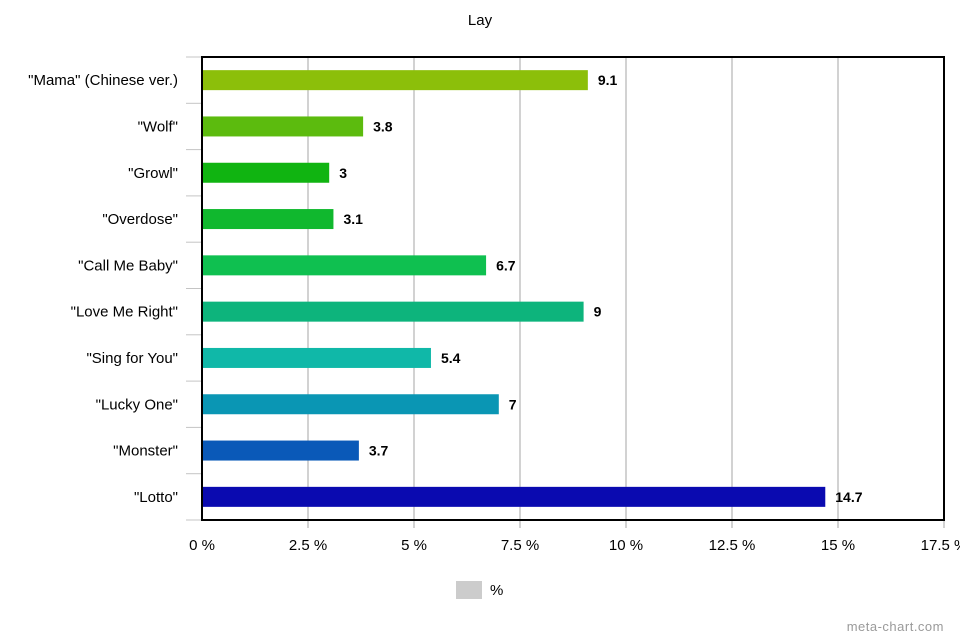 The height and width of the screenshot is (640, 960). I want to click on x-tick-label: 10 %, so click(626, 545).